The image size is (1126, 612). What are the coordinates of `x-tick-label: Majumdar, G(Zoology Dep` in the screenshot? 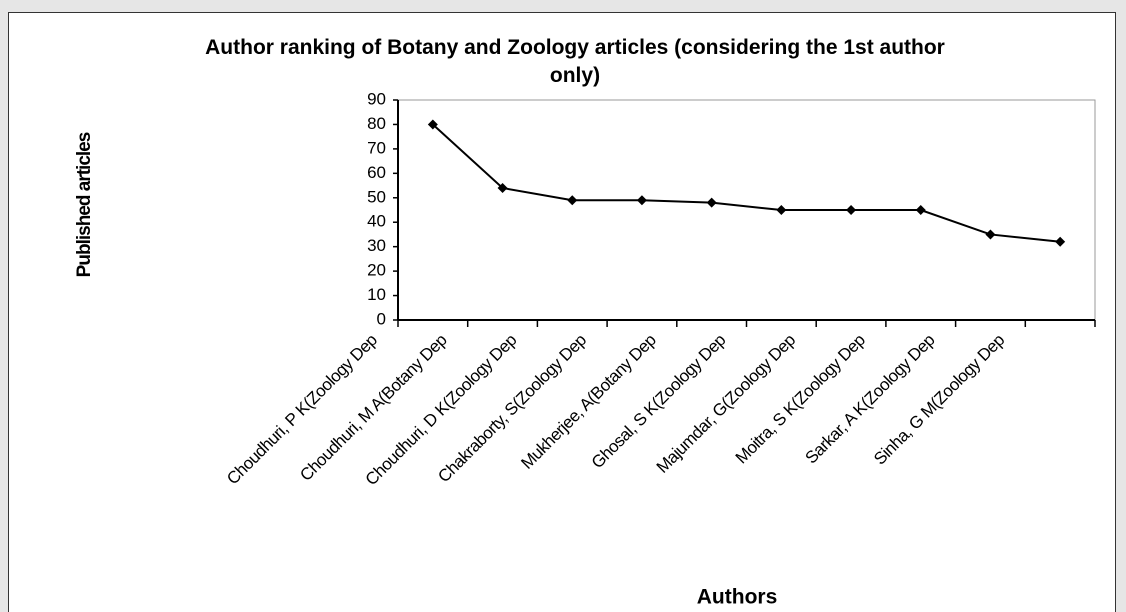 It's located at (726, 404).